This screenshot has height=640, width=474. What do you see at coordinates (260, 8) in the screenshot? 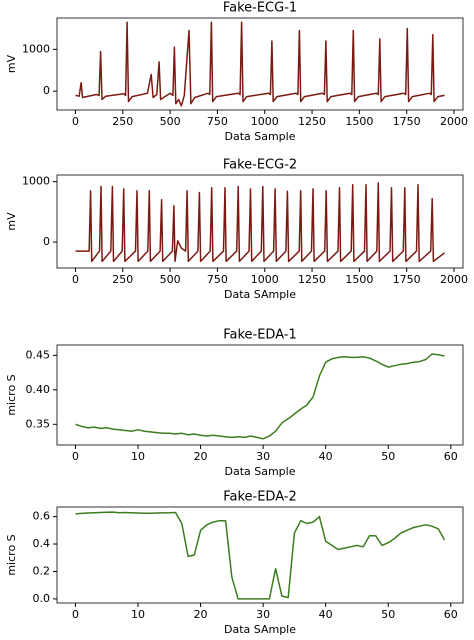
I see `chart-title: Fake-ECG-1` at bounding box center [260, 8].